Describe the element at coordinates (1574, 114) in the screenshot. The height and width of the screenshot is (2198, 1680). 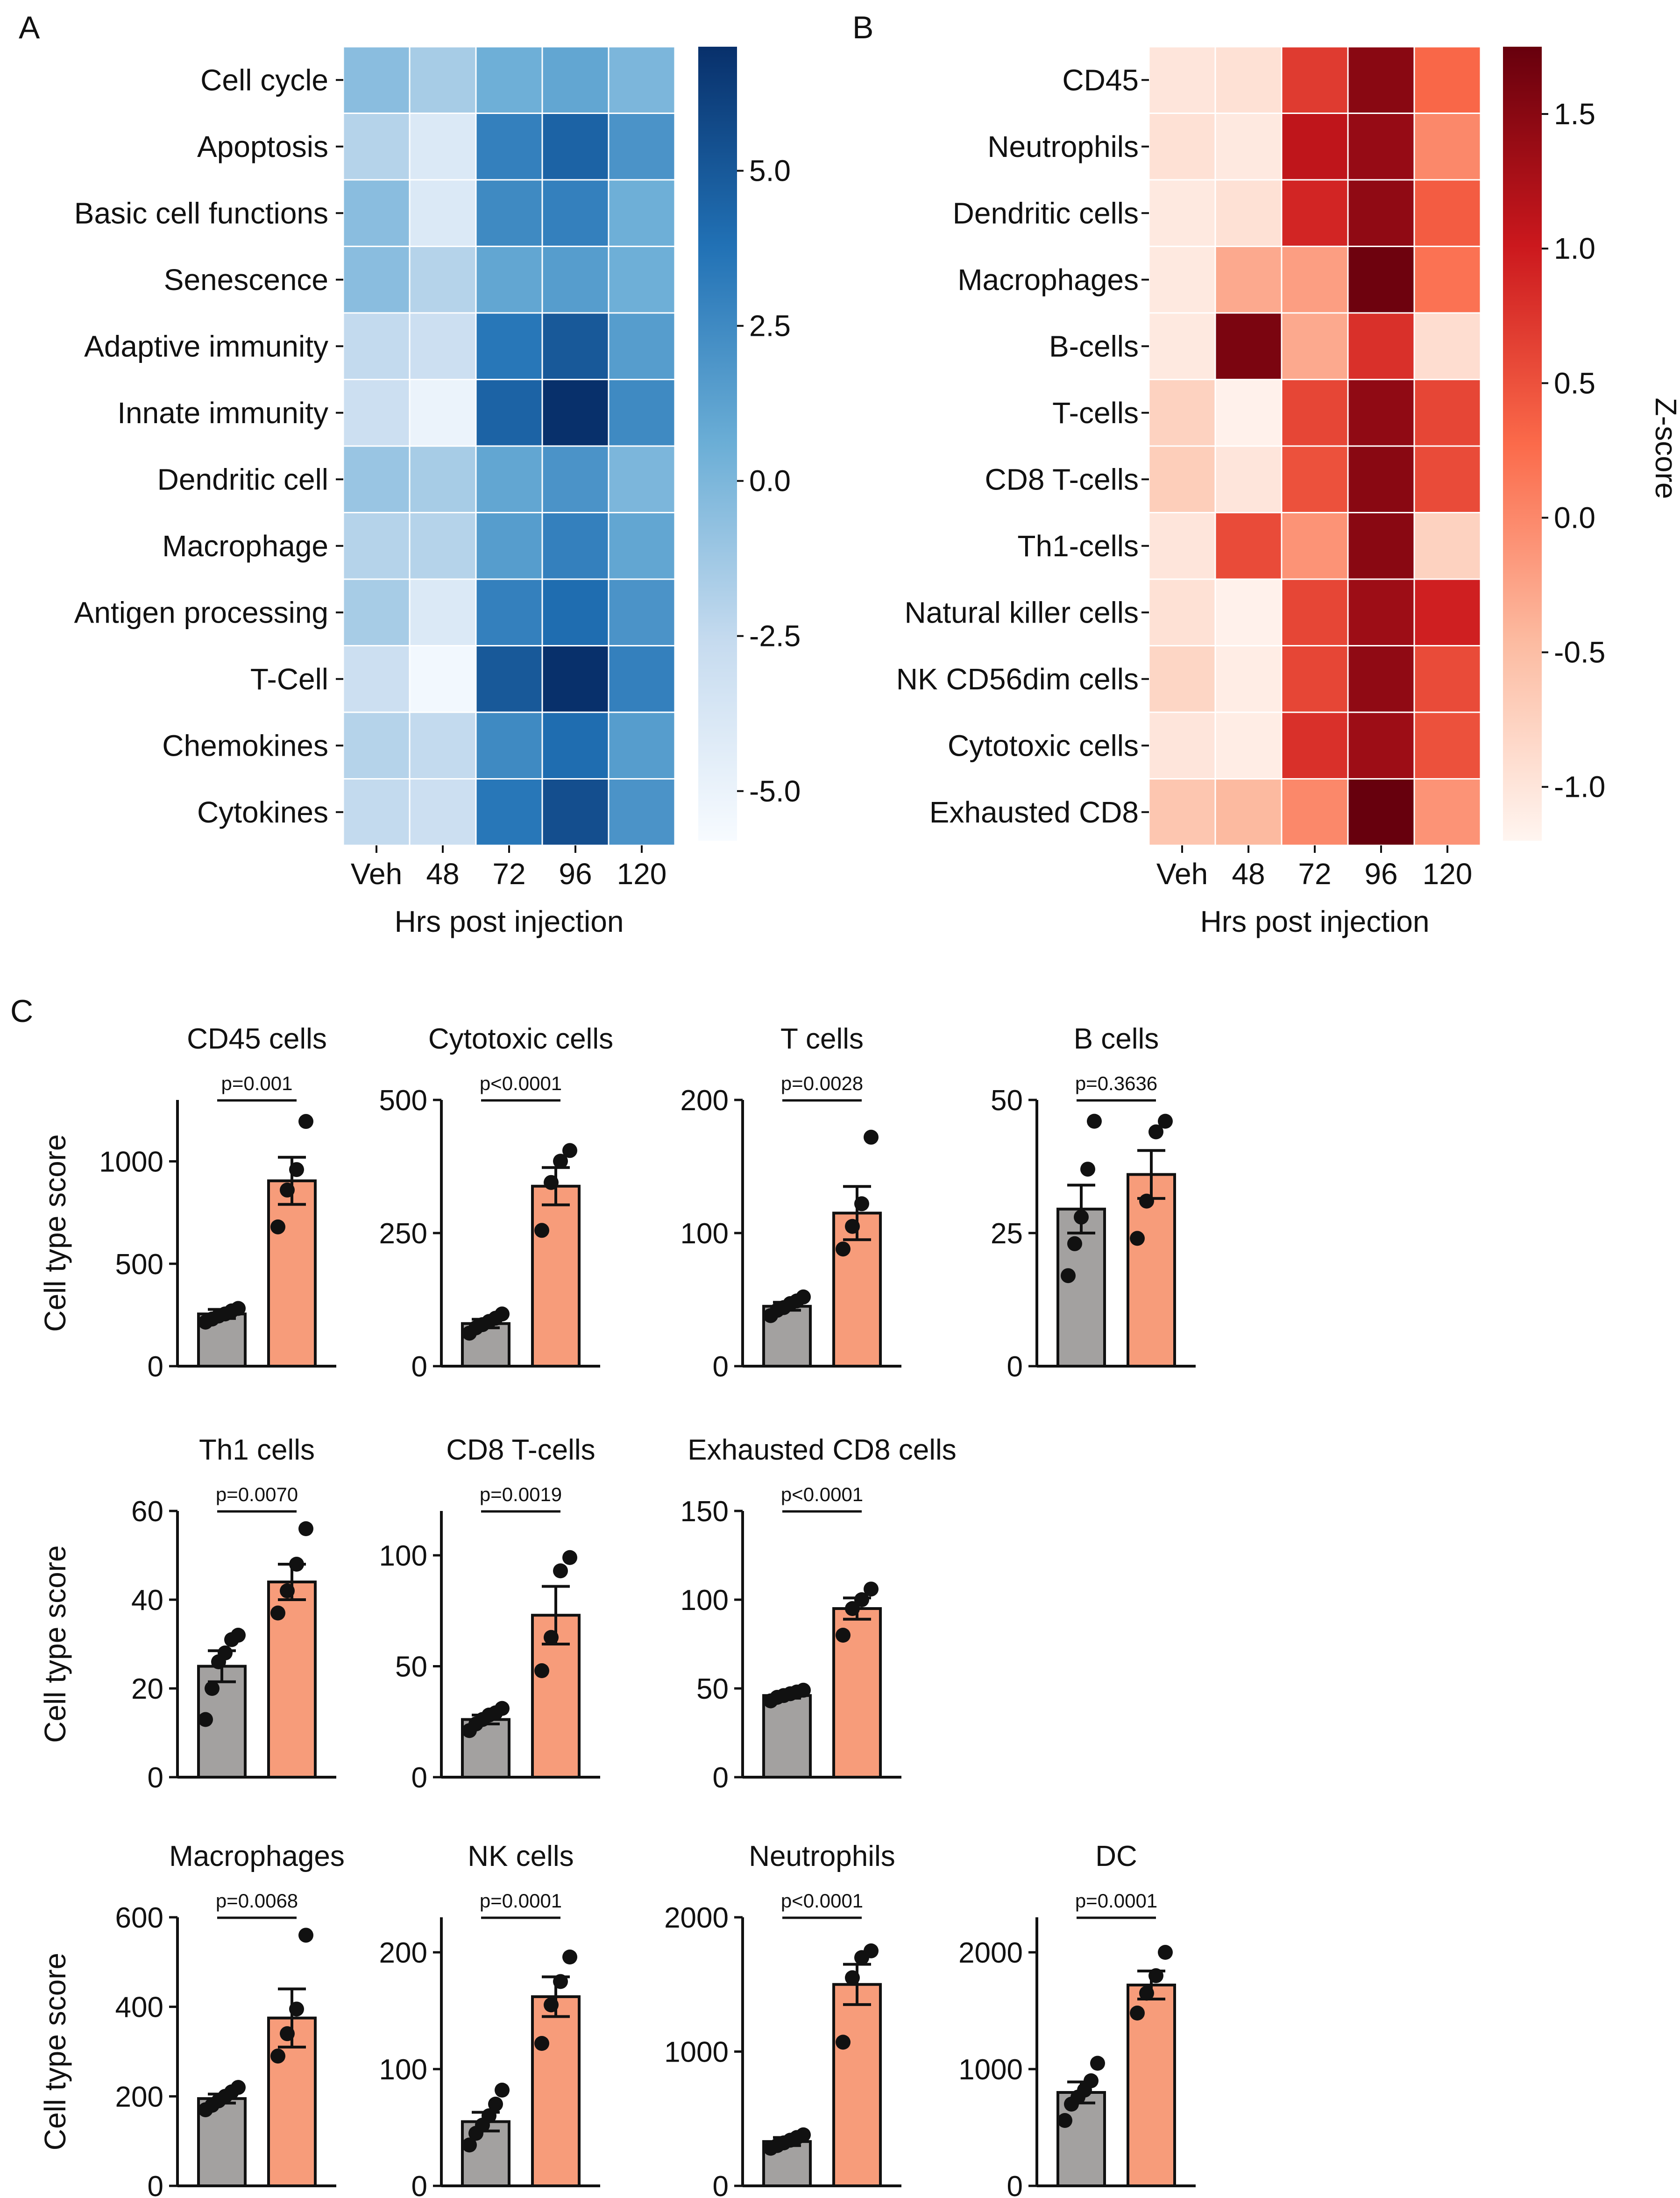
I see `colorbar-tick-label: 1.5` at that location.